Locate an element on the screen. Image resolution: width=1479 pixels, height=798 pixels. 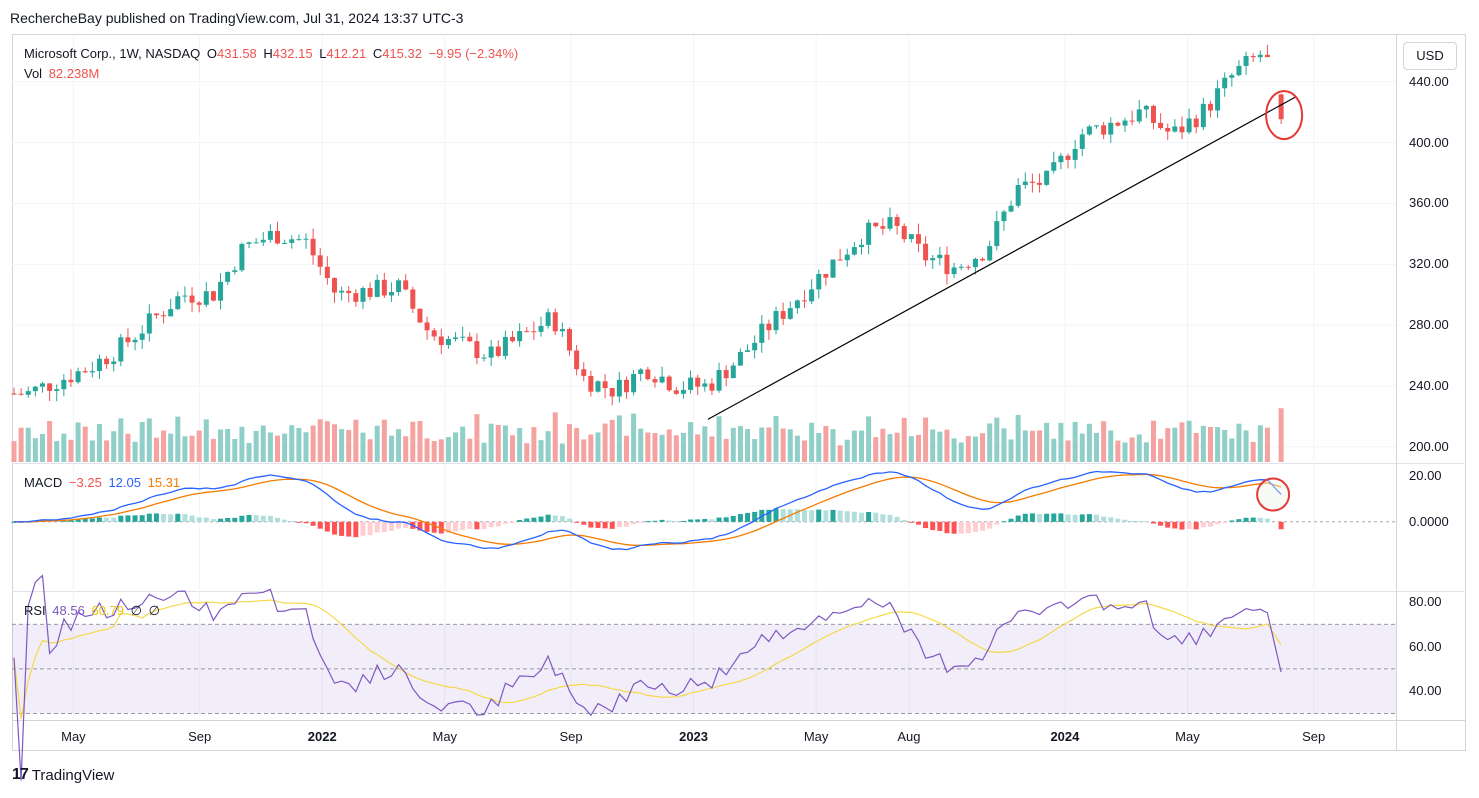
currency-button: USD is located at coordinates (1430, 56).